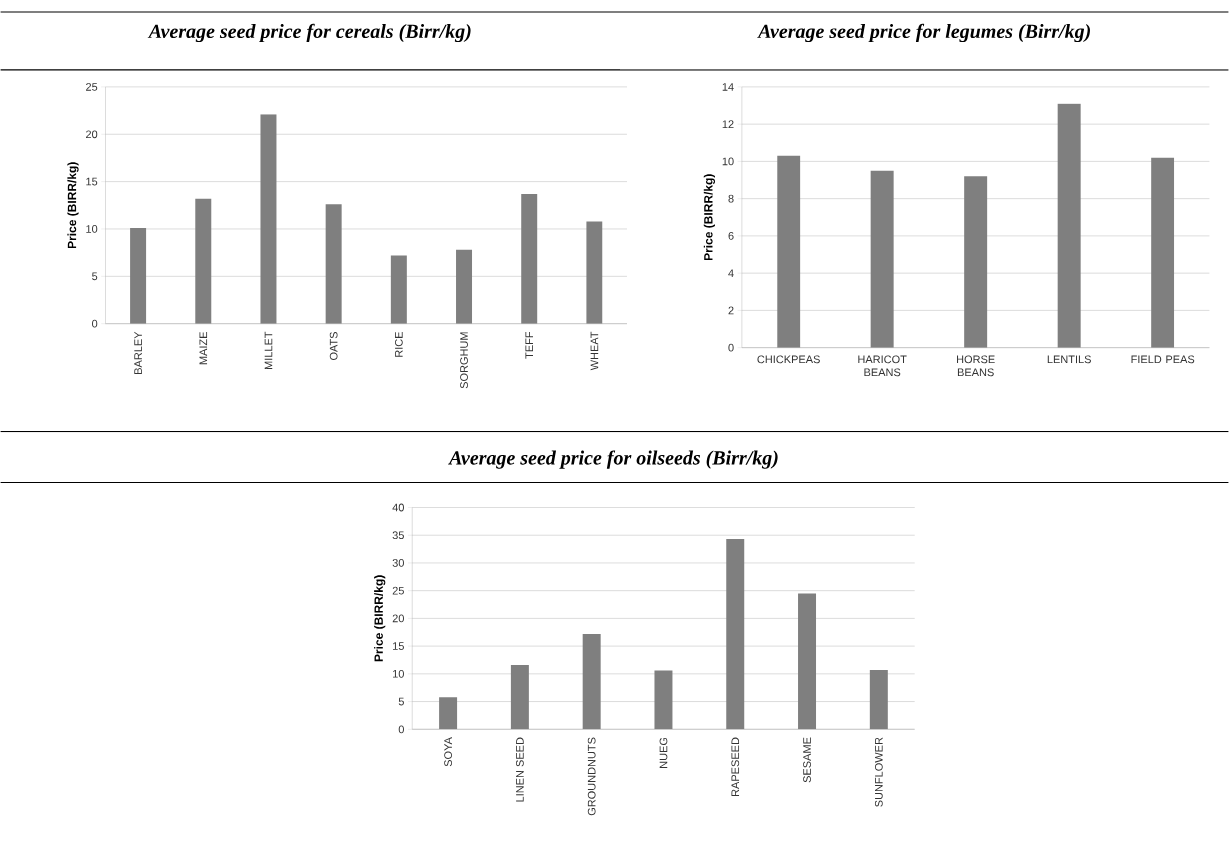  What do you see at coordinates (882, 366) in the screenshot?
I see `x-tick-label: HARICOT BEANS` at bounding box center [882, 366].